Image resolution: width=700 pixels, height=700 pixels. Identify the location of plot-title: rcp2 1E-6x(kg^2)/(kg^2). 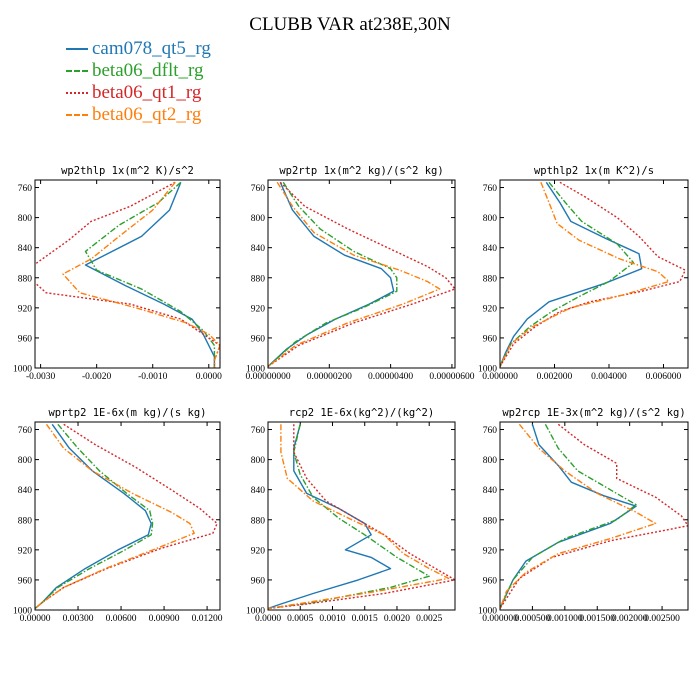
(361, 413).